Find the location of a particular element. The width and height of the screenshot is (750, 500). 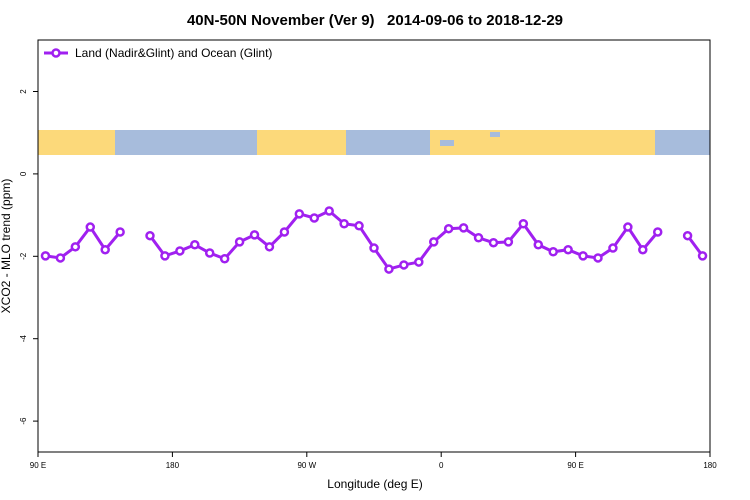

y-axis-label: XCO2 - MLO trend (ppm) is located at coordinates (6, 246).